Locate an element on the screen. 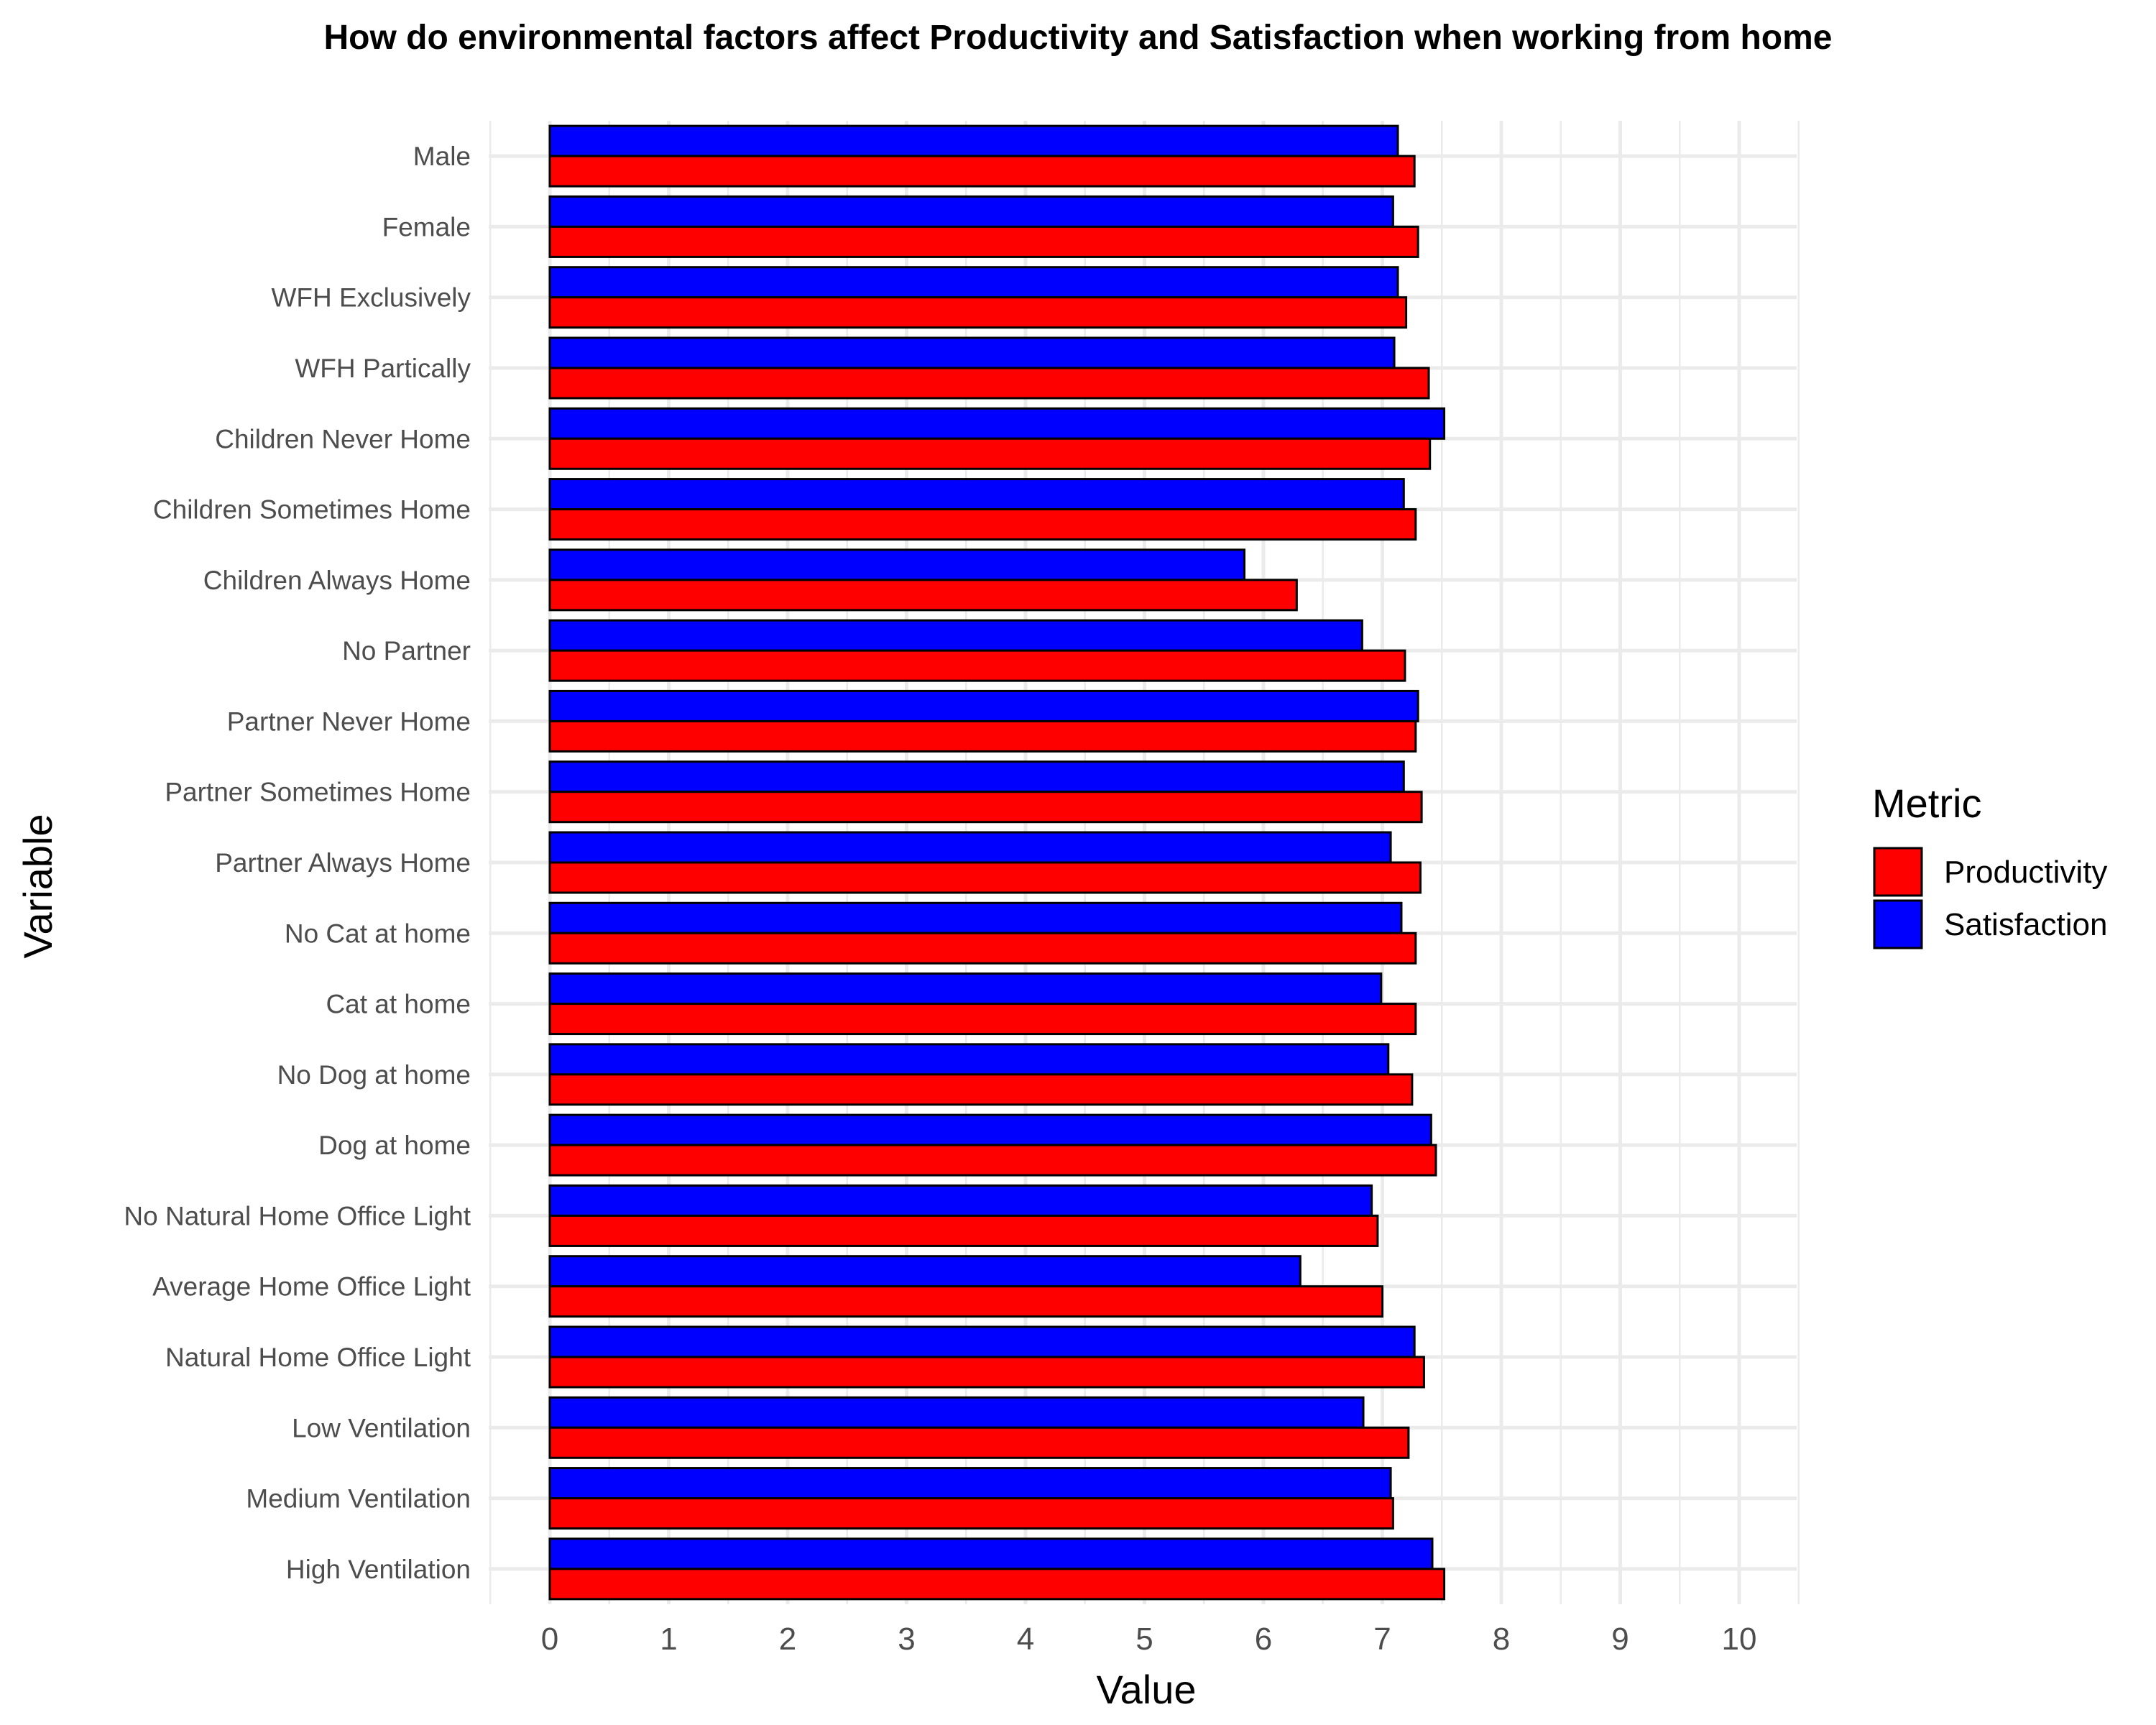 Image resolution: width=2156 pixels, height=1725 pixels. category-label: High Ventilation is located at coordinates (379, 1569).